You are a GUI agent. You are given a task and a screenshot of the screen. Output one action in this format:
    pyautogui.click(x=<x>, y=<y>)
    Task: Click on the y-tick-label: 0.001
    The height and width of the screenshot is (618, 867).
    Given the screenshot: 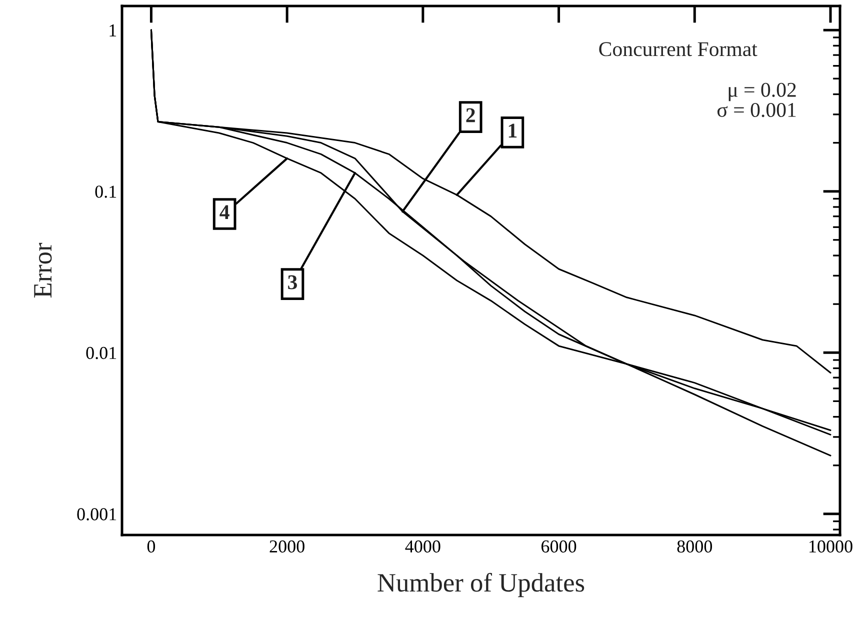 What is the action you would take?
    pyautogui.click(x=96, y=514)
    